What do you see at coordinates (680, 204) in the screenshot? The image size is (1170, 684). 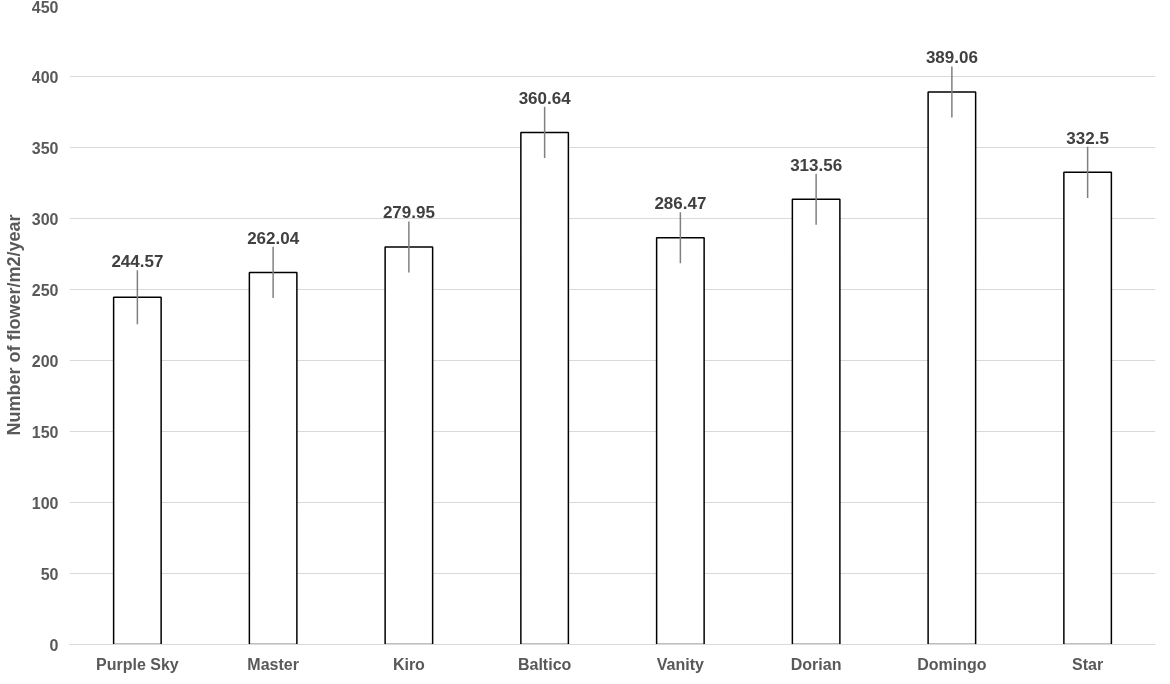 I see `data-label: 286.47` at bounding box center [680, 204].